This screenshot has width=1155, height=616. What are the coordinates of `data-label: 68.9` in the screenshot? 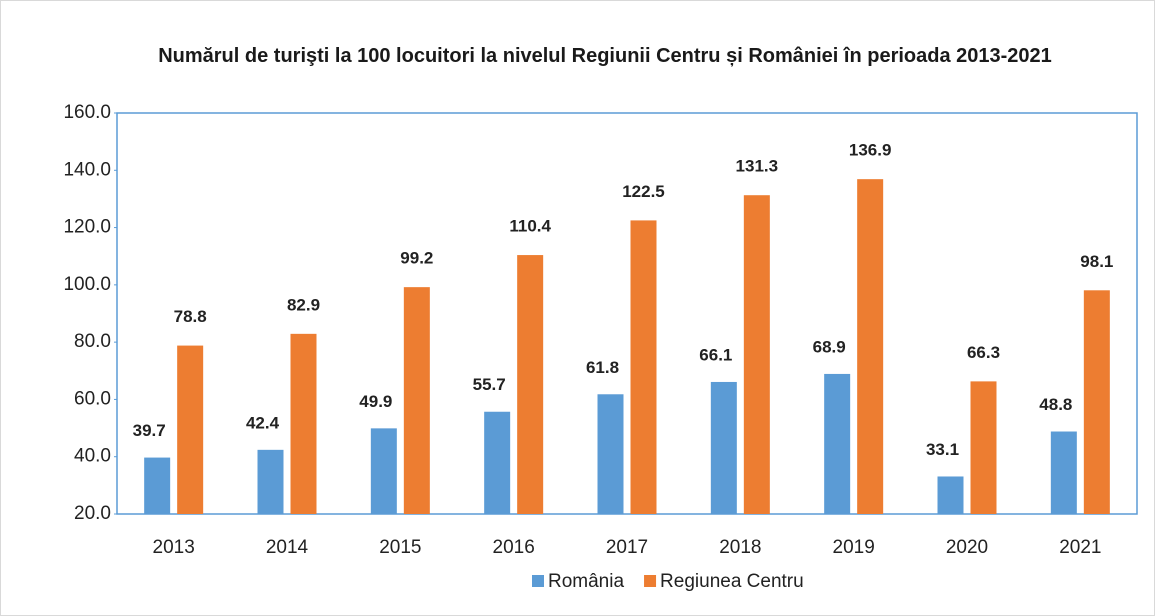 It's located at (829, 346).